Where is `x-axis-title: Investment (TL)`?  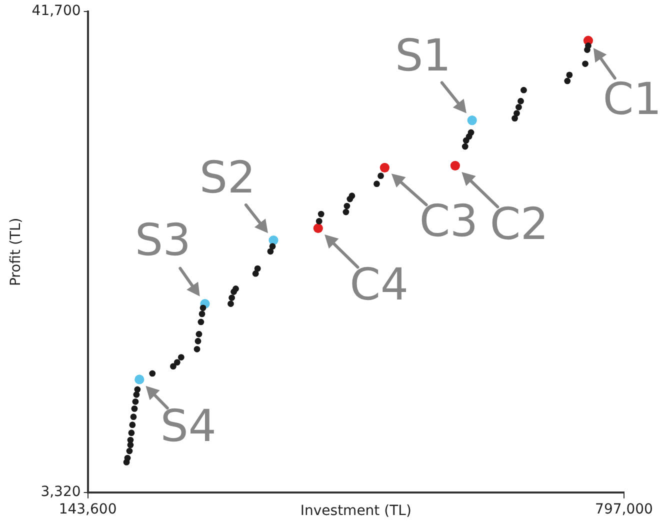 x-axis-title: Investment (TL) is located at coordinates (356, 511).